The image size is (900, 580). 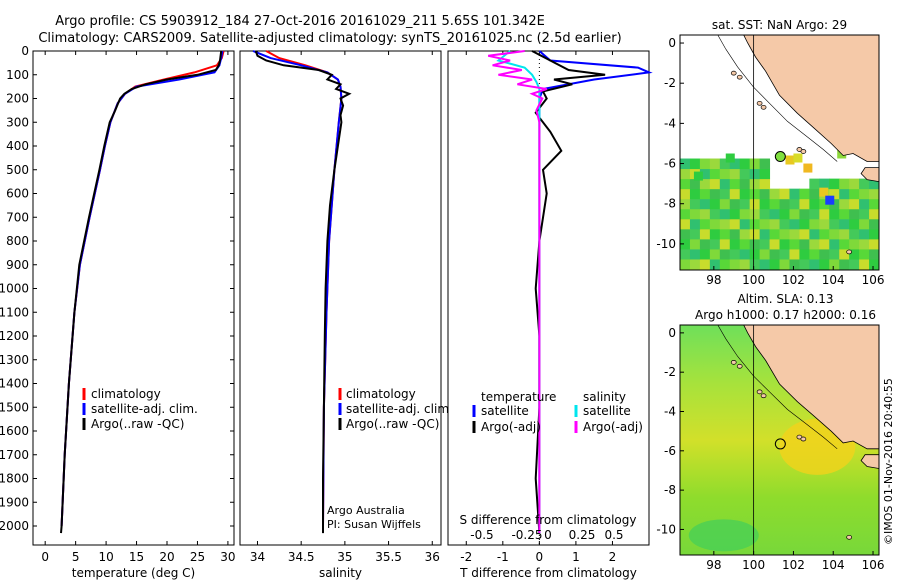 What do you see at coordinates (613, 557) in the screenshot?
I see `x-tick-label: 2` at bounding box center [613, 557].